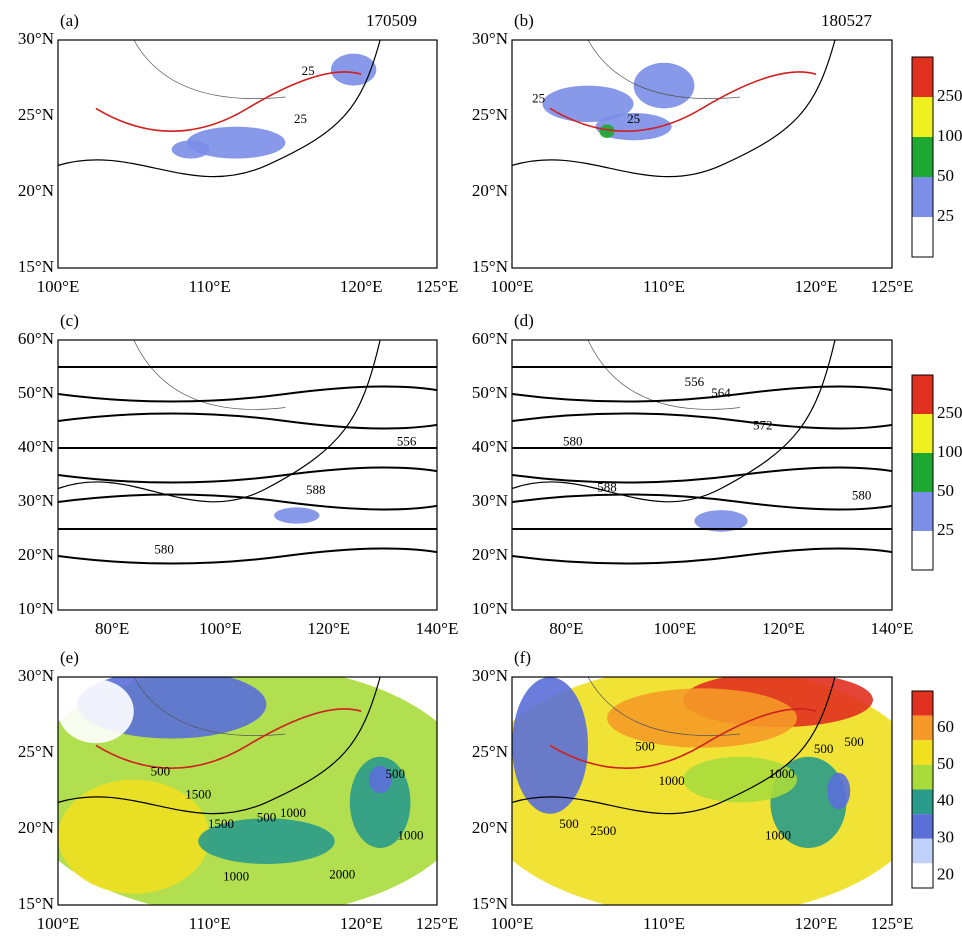  What do you see at coordinates (391, 20) in the screenshot?
I see `panel-date: 170509` at bounding box center [391, 20].